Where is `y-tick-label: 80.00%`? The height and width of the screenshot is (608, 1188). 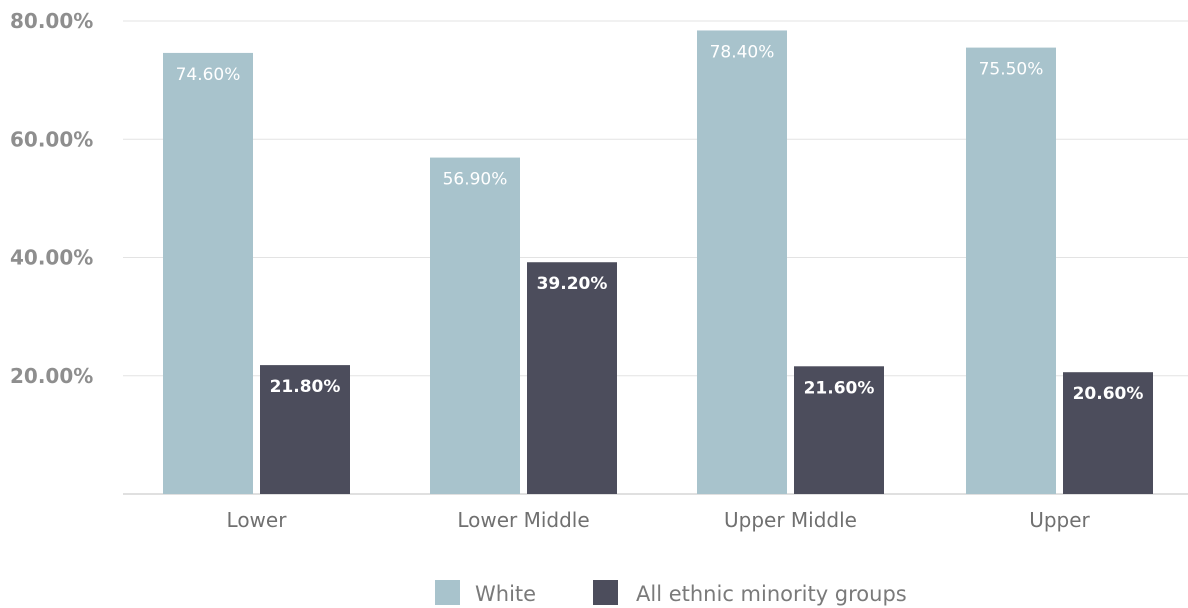
y-tick-label: 80.00% is located at coordinates (51, 21).